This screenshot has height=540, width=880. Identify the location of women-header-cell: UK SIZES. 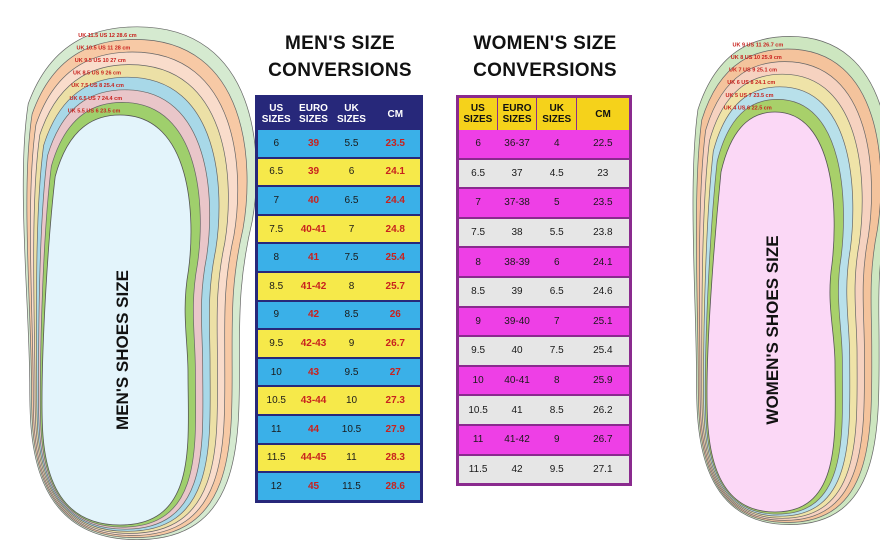
(556, 113).